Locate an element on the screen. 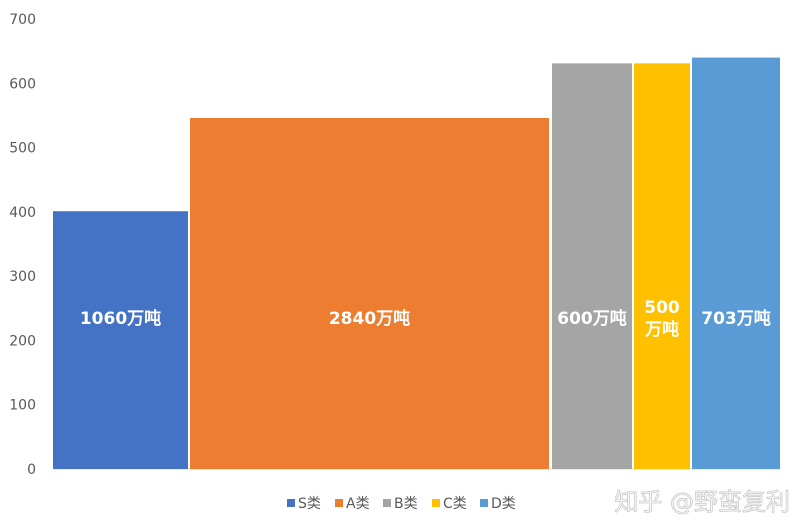 This screenshot has width=800, height=530. watermark: 知乎 @野蛮复利 is located at coordinates (702, 502).